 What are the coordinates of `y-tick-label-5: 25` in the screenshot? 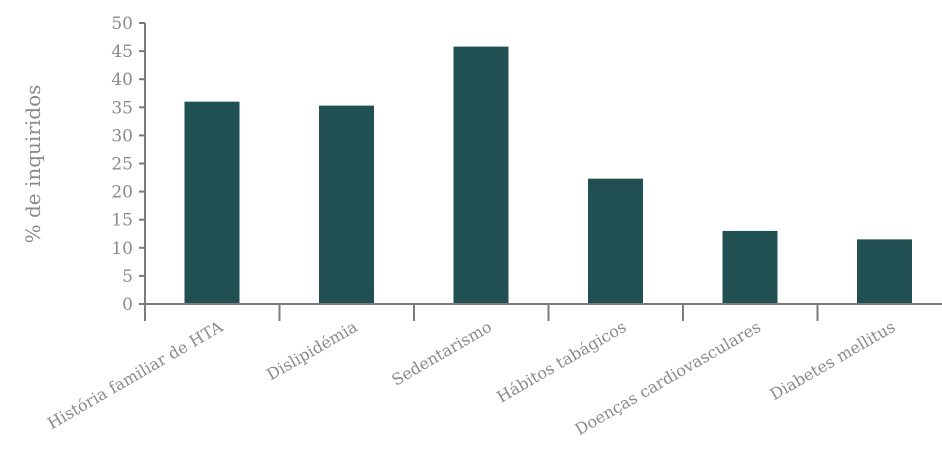 It's located at (122, 165).